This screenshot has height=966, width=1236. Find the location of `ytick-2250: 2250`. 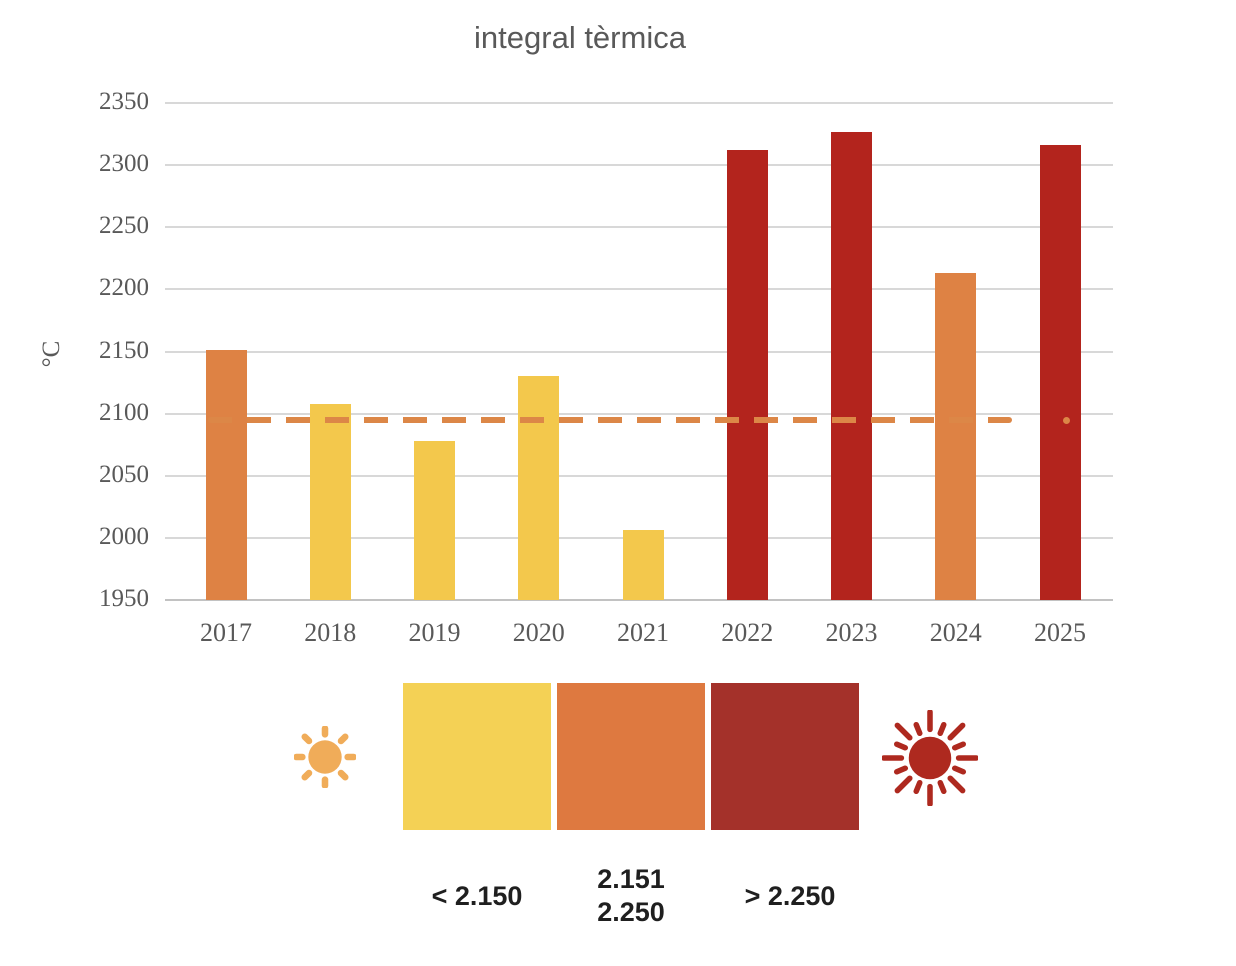

ytick-2250: 2250 is located at coordinates (124, 226).